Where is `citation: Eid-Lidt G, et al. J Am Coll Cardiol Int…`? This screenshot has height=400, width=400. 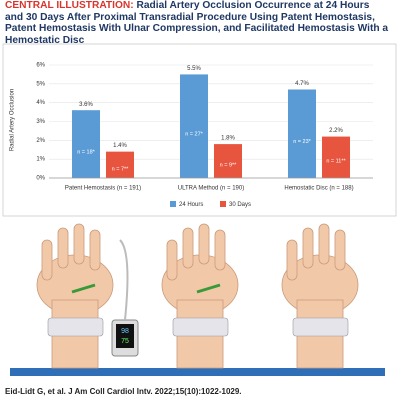 citation: Eid-Lidt G, et al. J Am Coll Cardiol Int… is located at coordinates (123, 391).